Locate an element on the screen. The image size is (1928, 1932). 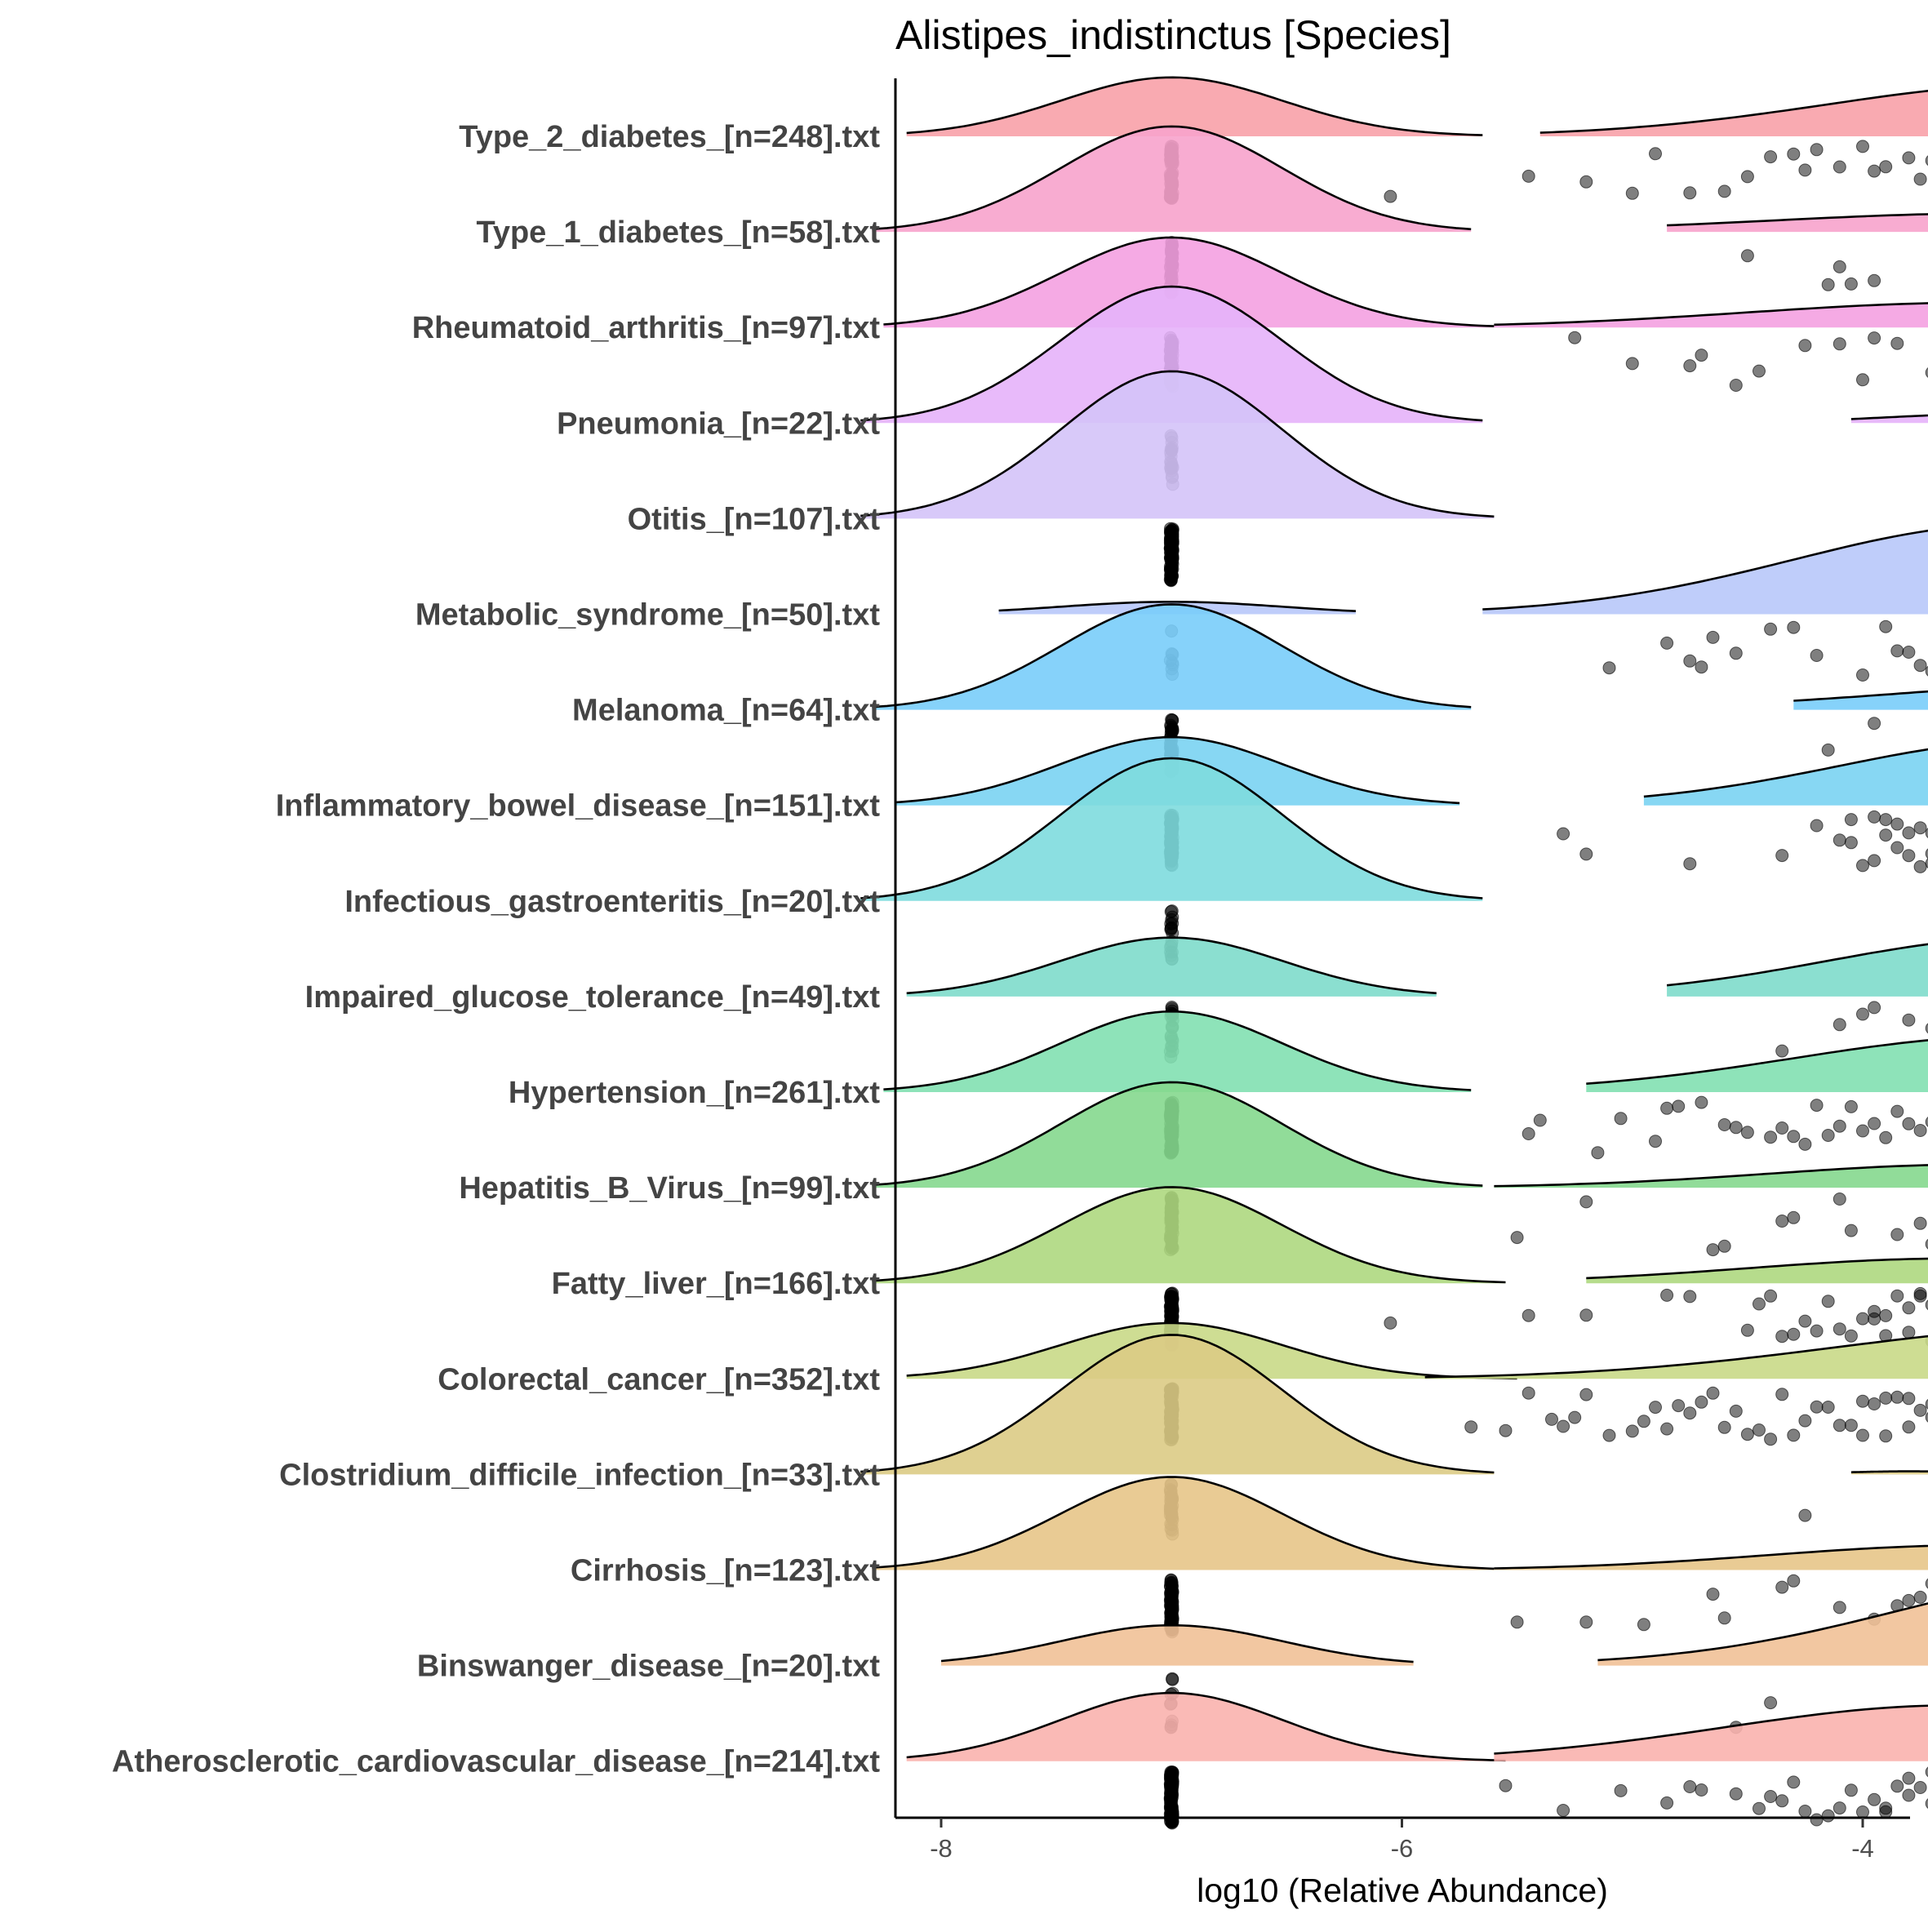
x-tick-label: -4 is located at coordinates (1862, 1848).